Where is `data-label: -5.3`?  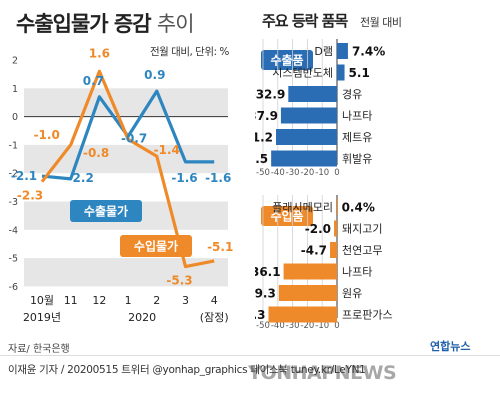
data-label: -5.3 is located at coordinates (179, 281).